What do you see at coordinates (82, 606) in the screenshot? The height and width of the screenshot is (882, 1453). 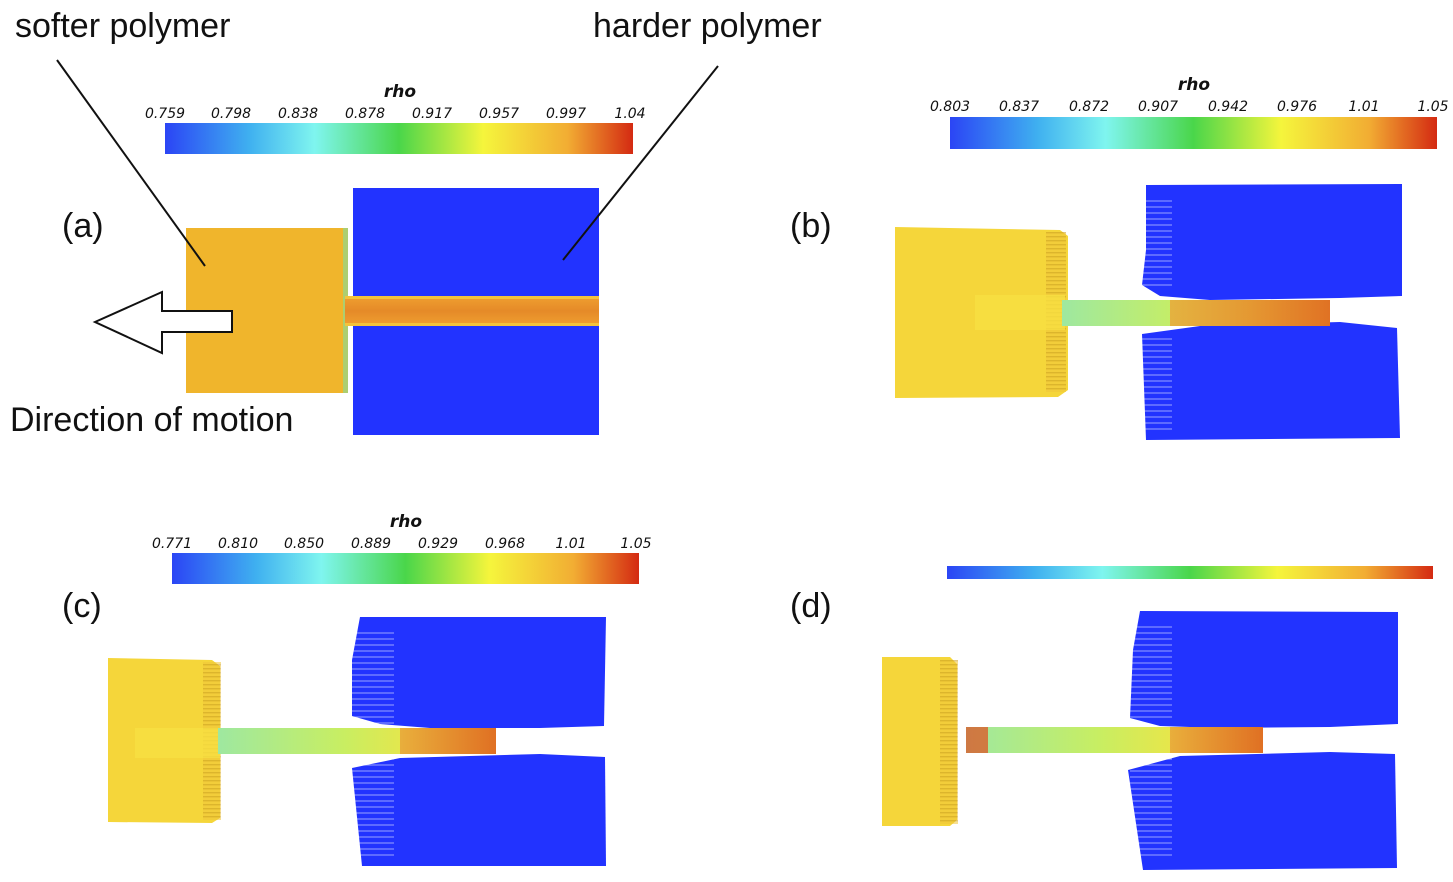 I see `panel-label: (c)` at bounding box center [82, 606].